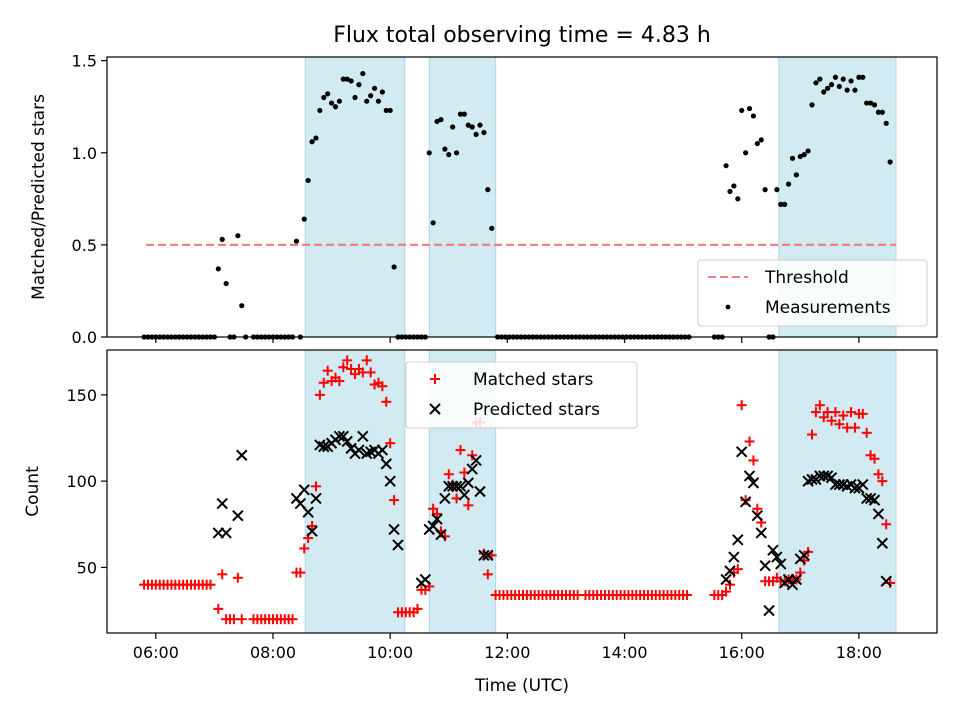 Image resolution: width=960 pixels, height=720 pixels. What do you see at coordinates (522, 35) in the screenshot?
I see `figure-title: Flux total observing time = 4.83 h` at bounding box center [522, 35].